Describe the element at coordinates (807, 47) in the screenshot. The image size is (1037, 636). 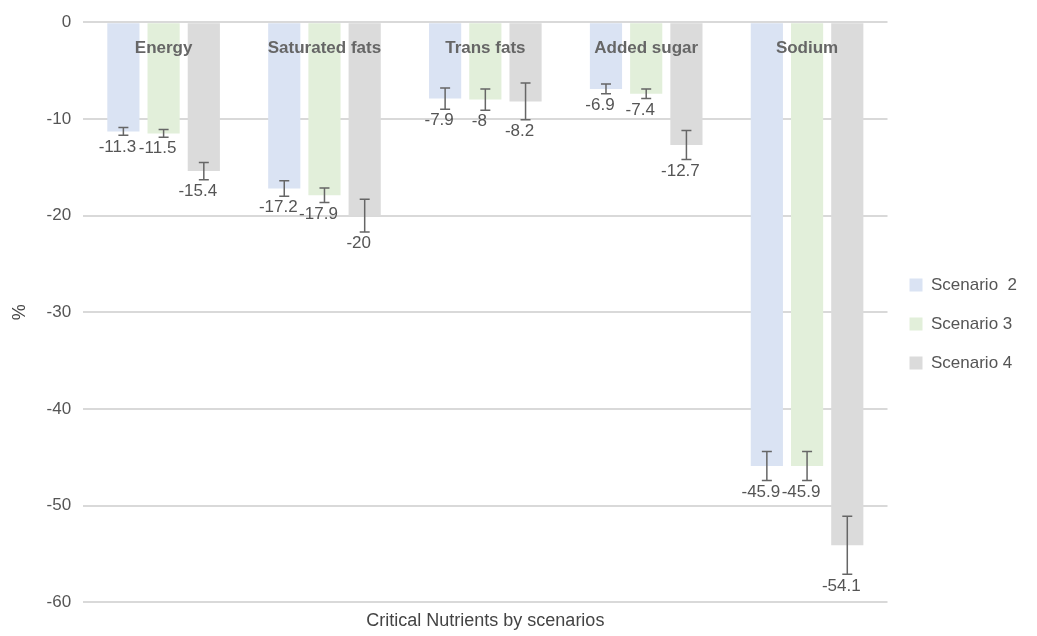
I see `x-tick-label: Sodium` at that location.